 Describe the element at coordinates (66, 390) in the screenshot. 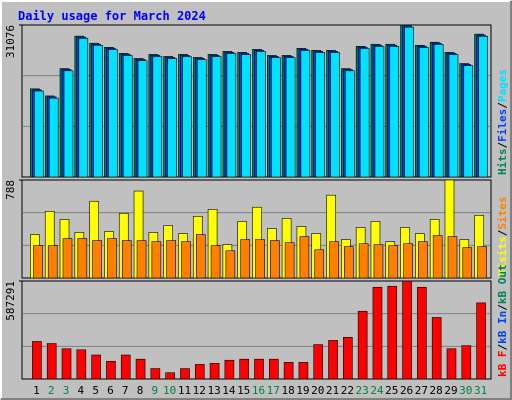

I see `x-tick-label: 3` at that location.